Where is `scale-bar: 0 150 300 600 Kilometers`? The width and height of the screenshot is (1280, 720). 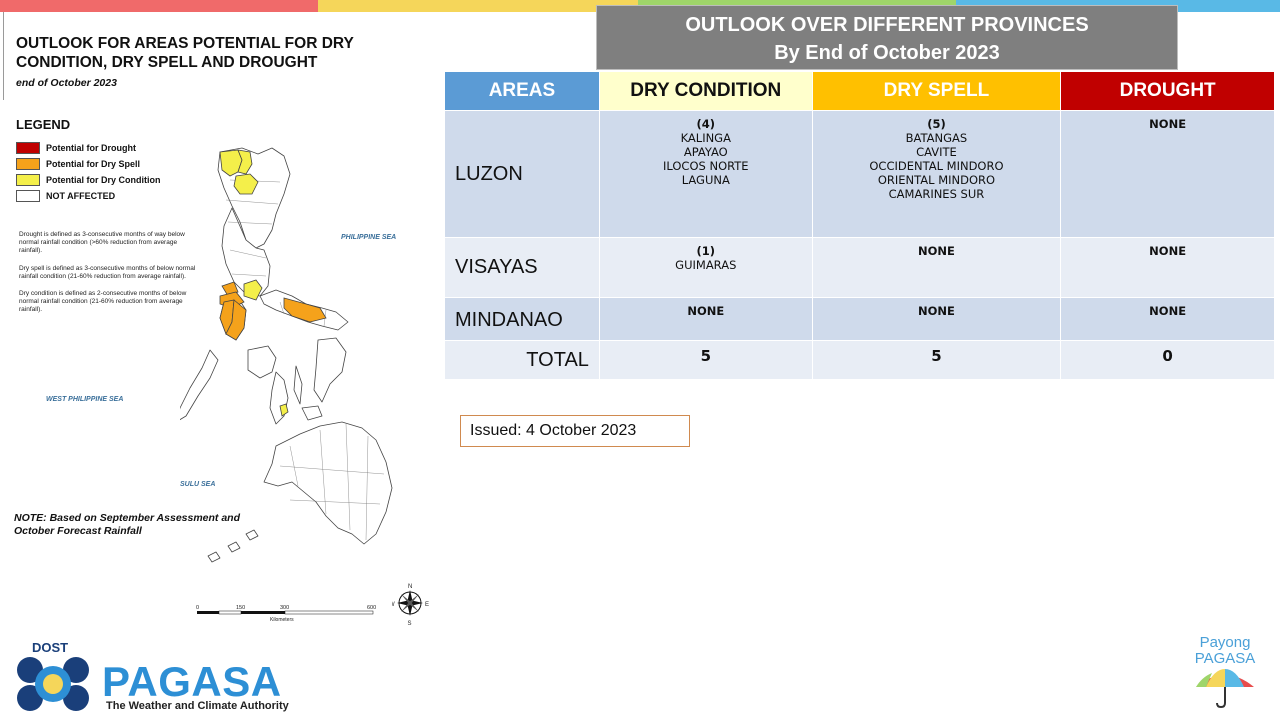
scale-bar: 0 150 300 600 Kilometers is located at coordinates (286, 614).